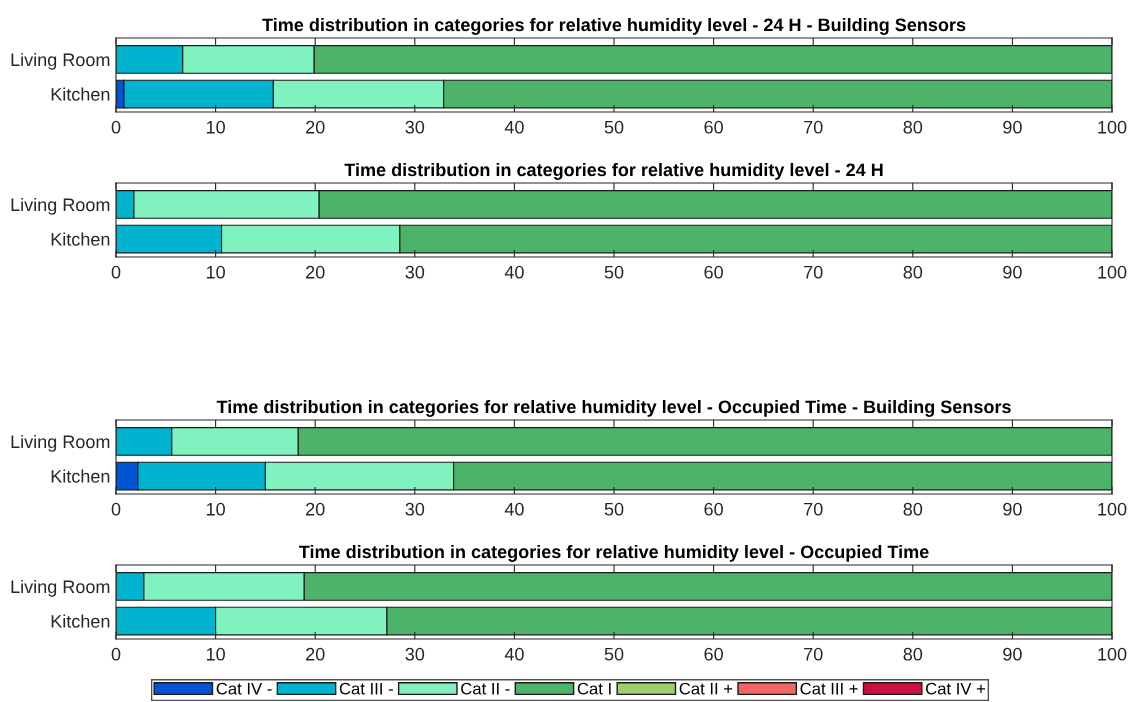  What do you see at coordinates (485, 688) in the screenshot?
I see `legend-label: Cat II -` at bounding box center [485, 688].